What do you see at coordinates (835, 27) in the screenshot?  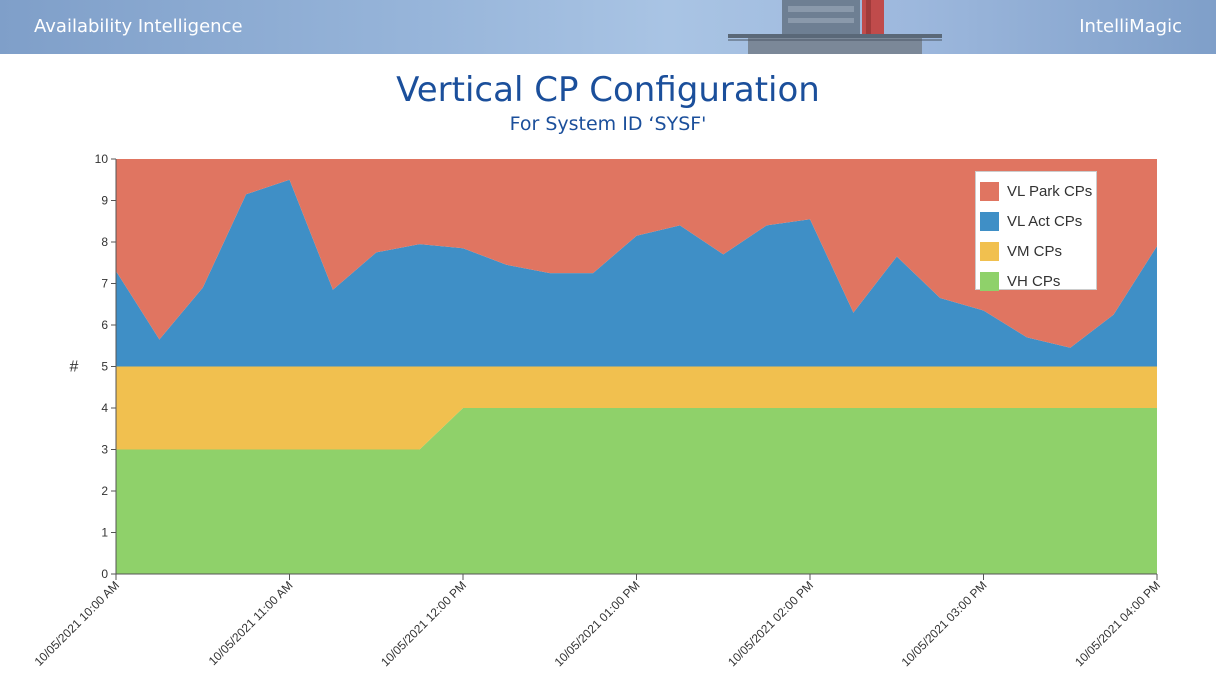 I see `tower-image` at bounding box center [835, 27].